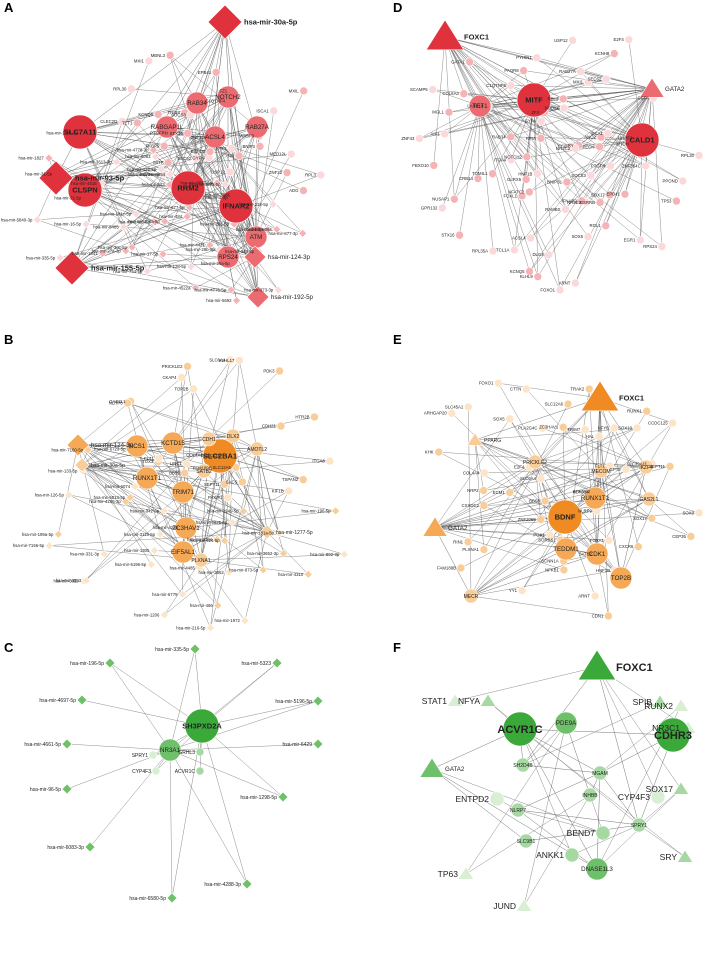 The image size is (727, 963). I want to click on node-label-slc6a4: SLC6A4, so click(217, 360).